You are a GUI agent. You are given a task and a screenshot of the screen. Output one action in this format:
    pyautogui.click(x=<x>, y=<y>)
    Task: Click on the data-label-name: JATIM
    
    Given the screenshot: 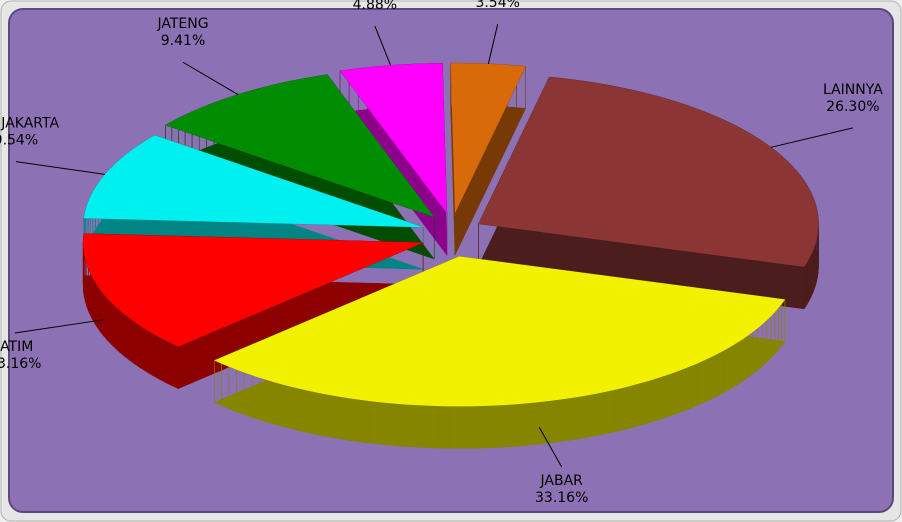 What is the action you would take?
    pyautogui.click(x=16, y=347)
    